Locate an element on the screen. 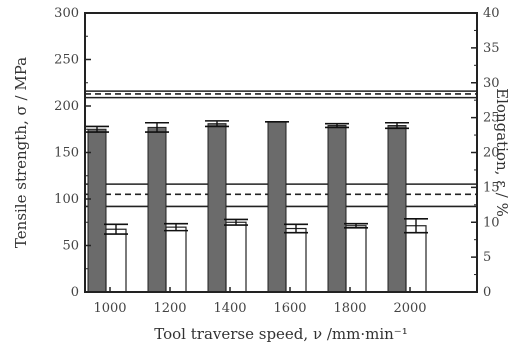 This screenshot has height=351, width=511. x-tick-label-2000: 2000 is located at coordinates (409, 308).